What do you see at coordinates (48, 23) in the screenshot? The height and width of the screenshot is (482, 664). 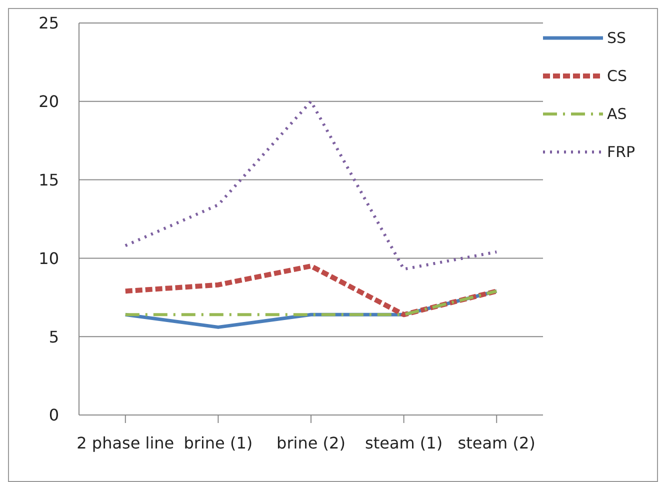 I see `y-tick-label: 25` at bounding box center [48, 23].